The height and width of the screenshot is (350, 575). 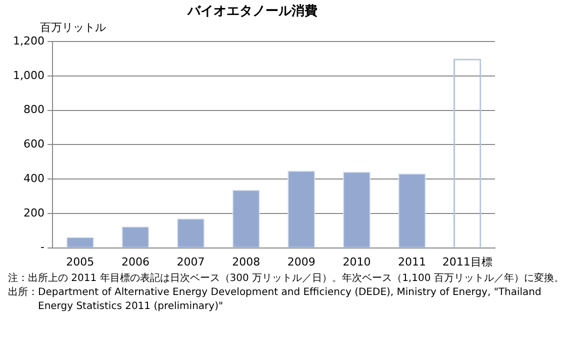 What do you see at coordinates (28, 41) in the screenshot?
I see `y-tick-label: 1,200` at bounding box center [28, 41].